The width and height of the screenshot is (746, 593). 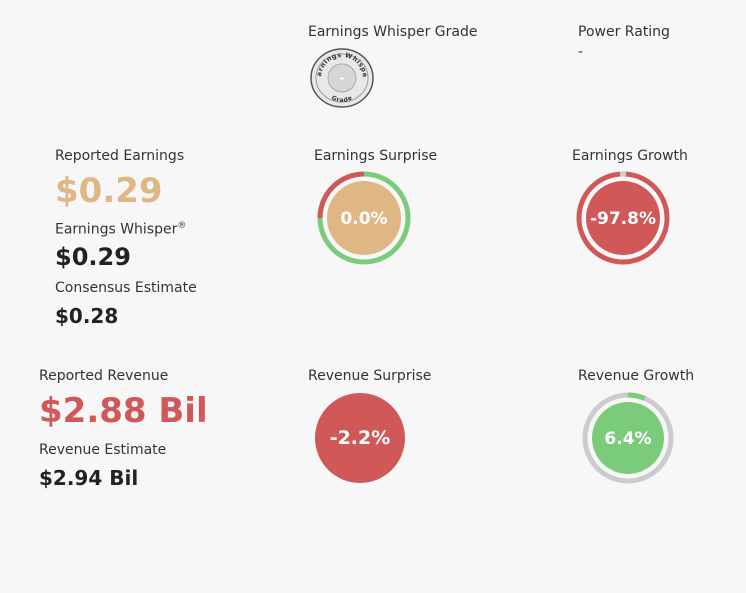 I want to click on reported-revenue-label: Reported Revenue, so click(x=104, y=376).